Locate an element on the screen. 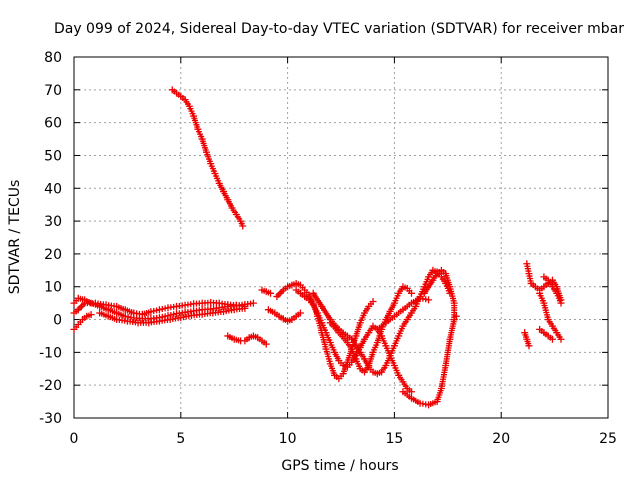  x-tick-label: 20 is located at coordinates (501, 439).